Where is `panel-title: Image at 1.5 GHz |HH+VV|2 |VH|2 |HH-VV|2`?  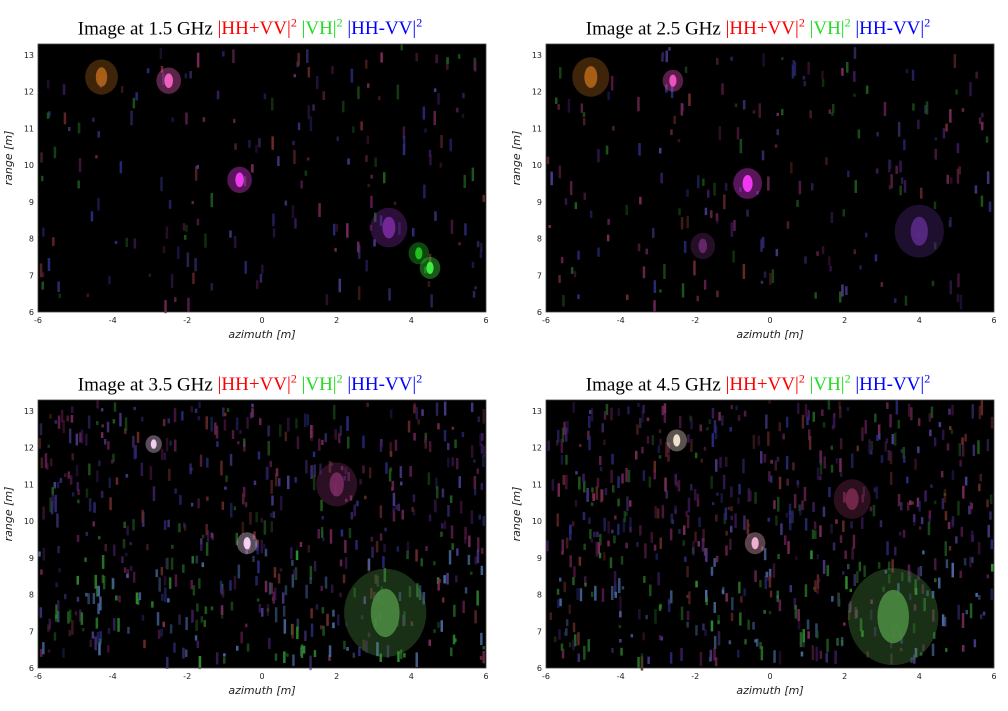 panel-title: Image at 1.5 GHz |HH+VV|2 |VH|2 |HH-VV|2 is located at coordinates (250, 23).